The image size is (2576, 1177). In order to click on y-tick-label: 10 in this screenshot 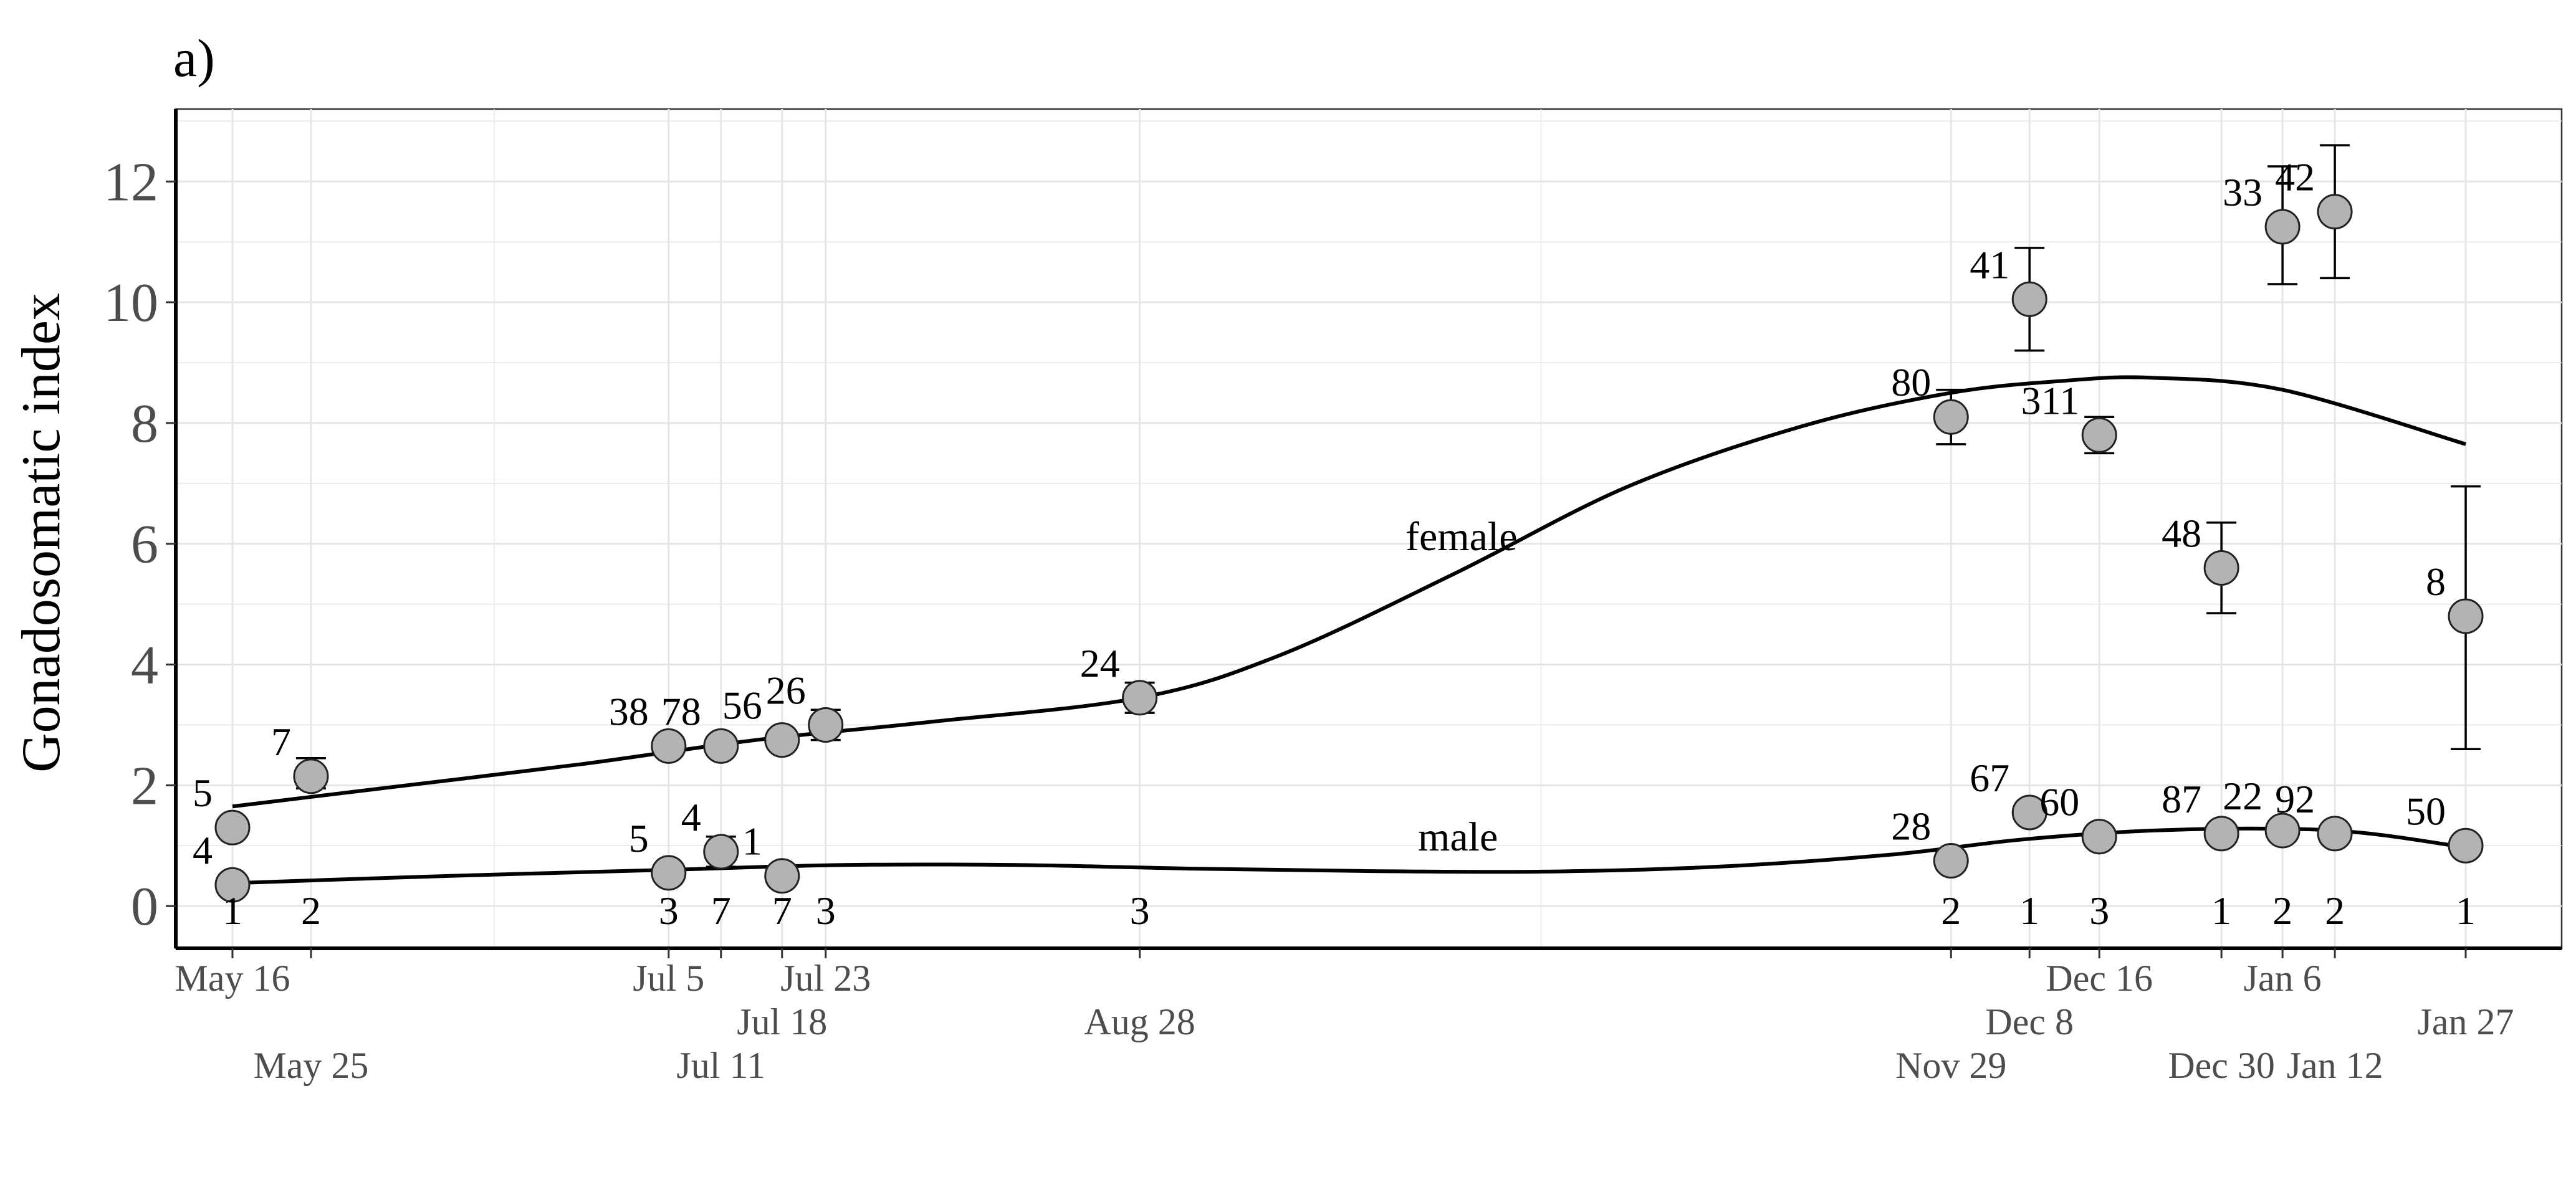, I will do `click(130, 303)`.